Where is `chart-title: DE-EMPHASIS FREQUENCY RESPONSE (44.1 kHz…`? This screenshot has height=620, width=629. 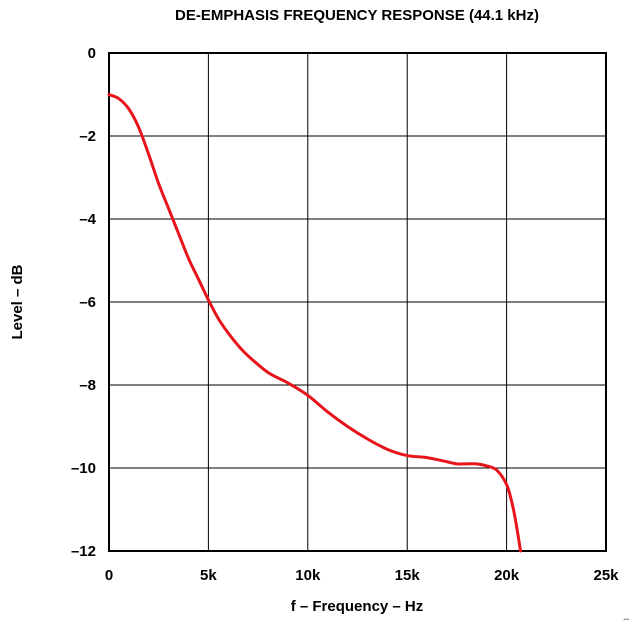
chart-title: DE-EMPHASIS FREQUENCY RESPONSE (44.1 kHz… is located at coordinates (357, 15).